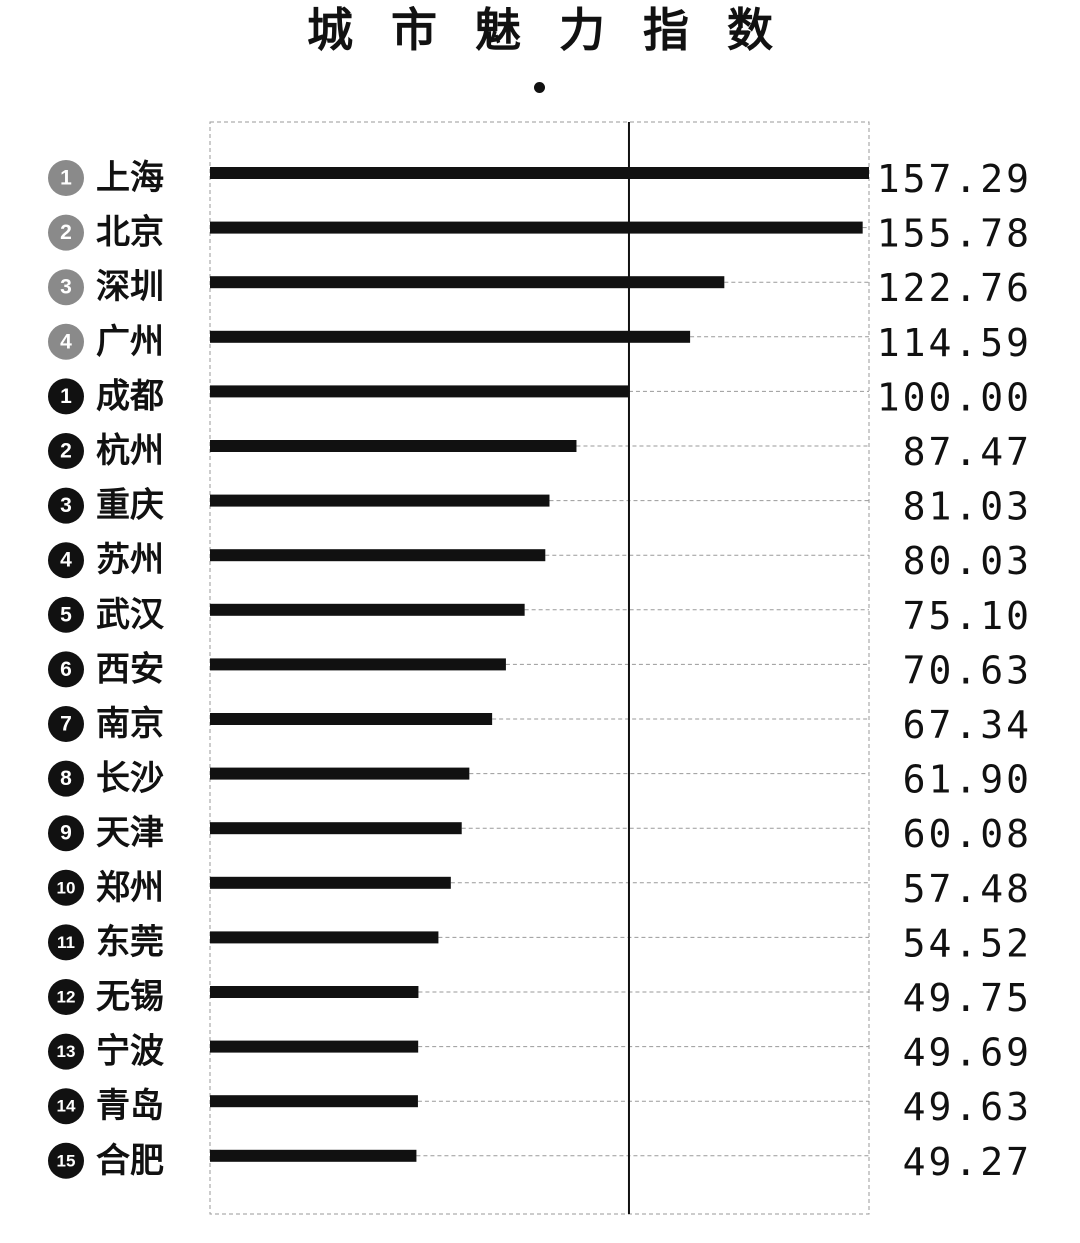 The width and height of the screenshot is (1080, 1243). What do you see at coordinates (967, 1053) in the screenshot?
I see `value-label: 49.69` at bounding box center [967, 1053].